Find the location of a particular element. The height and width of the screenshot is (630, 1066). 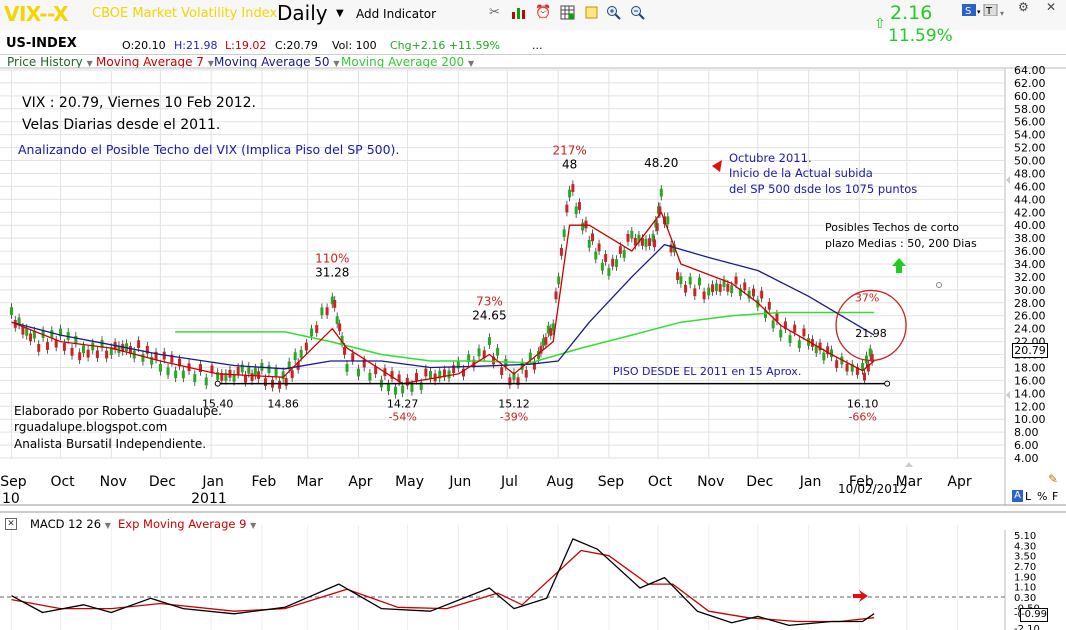

scale-auto-button: A is located at coordinates (1017, 496).